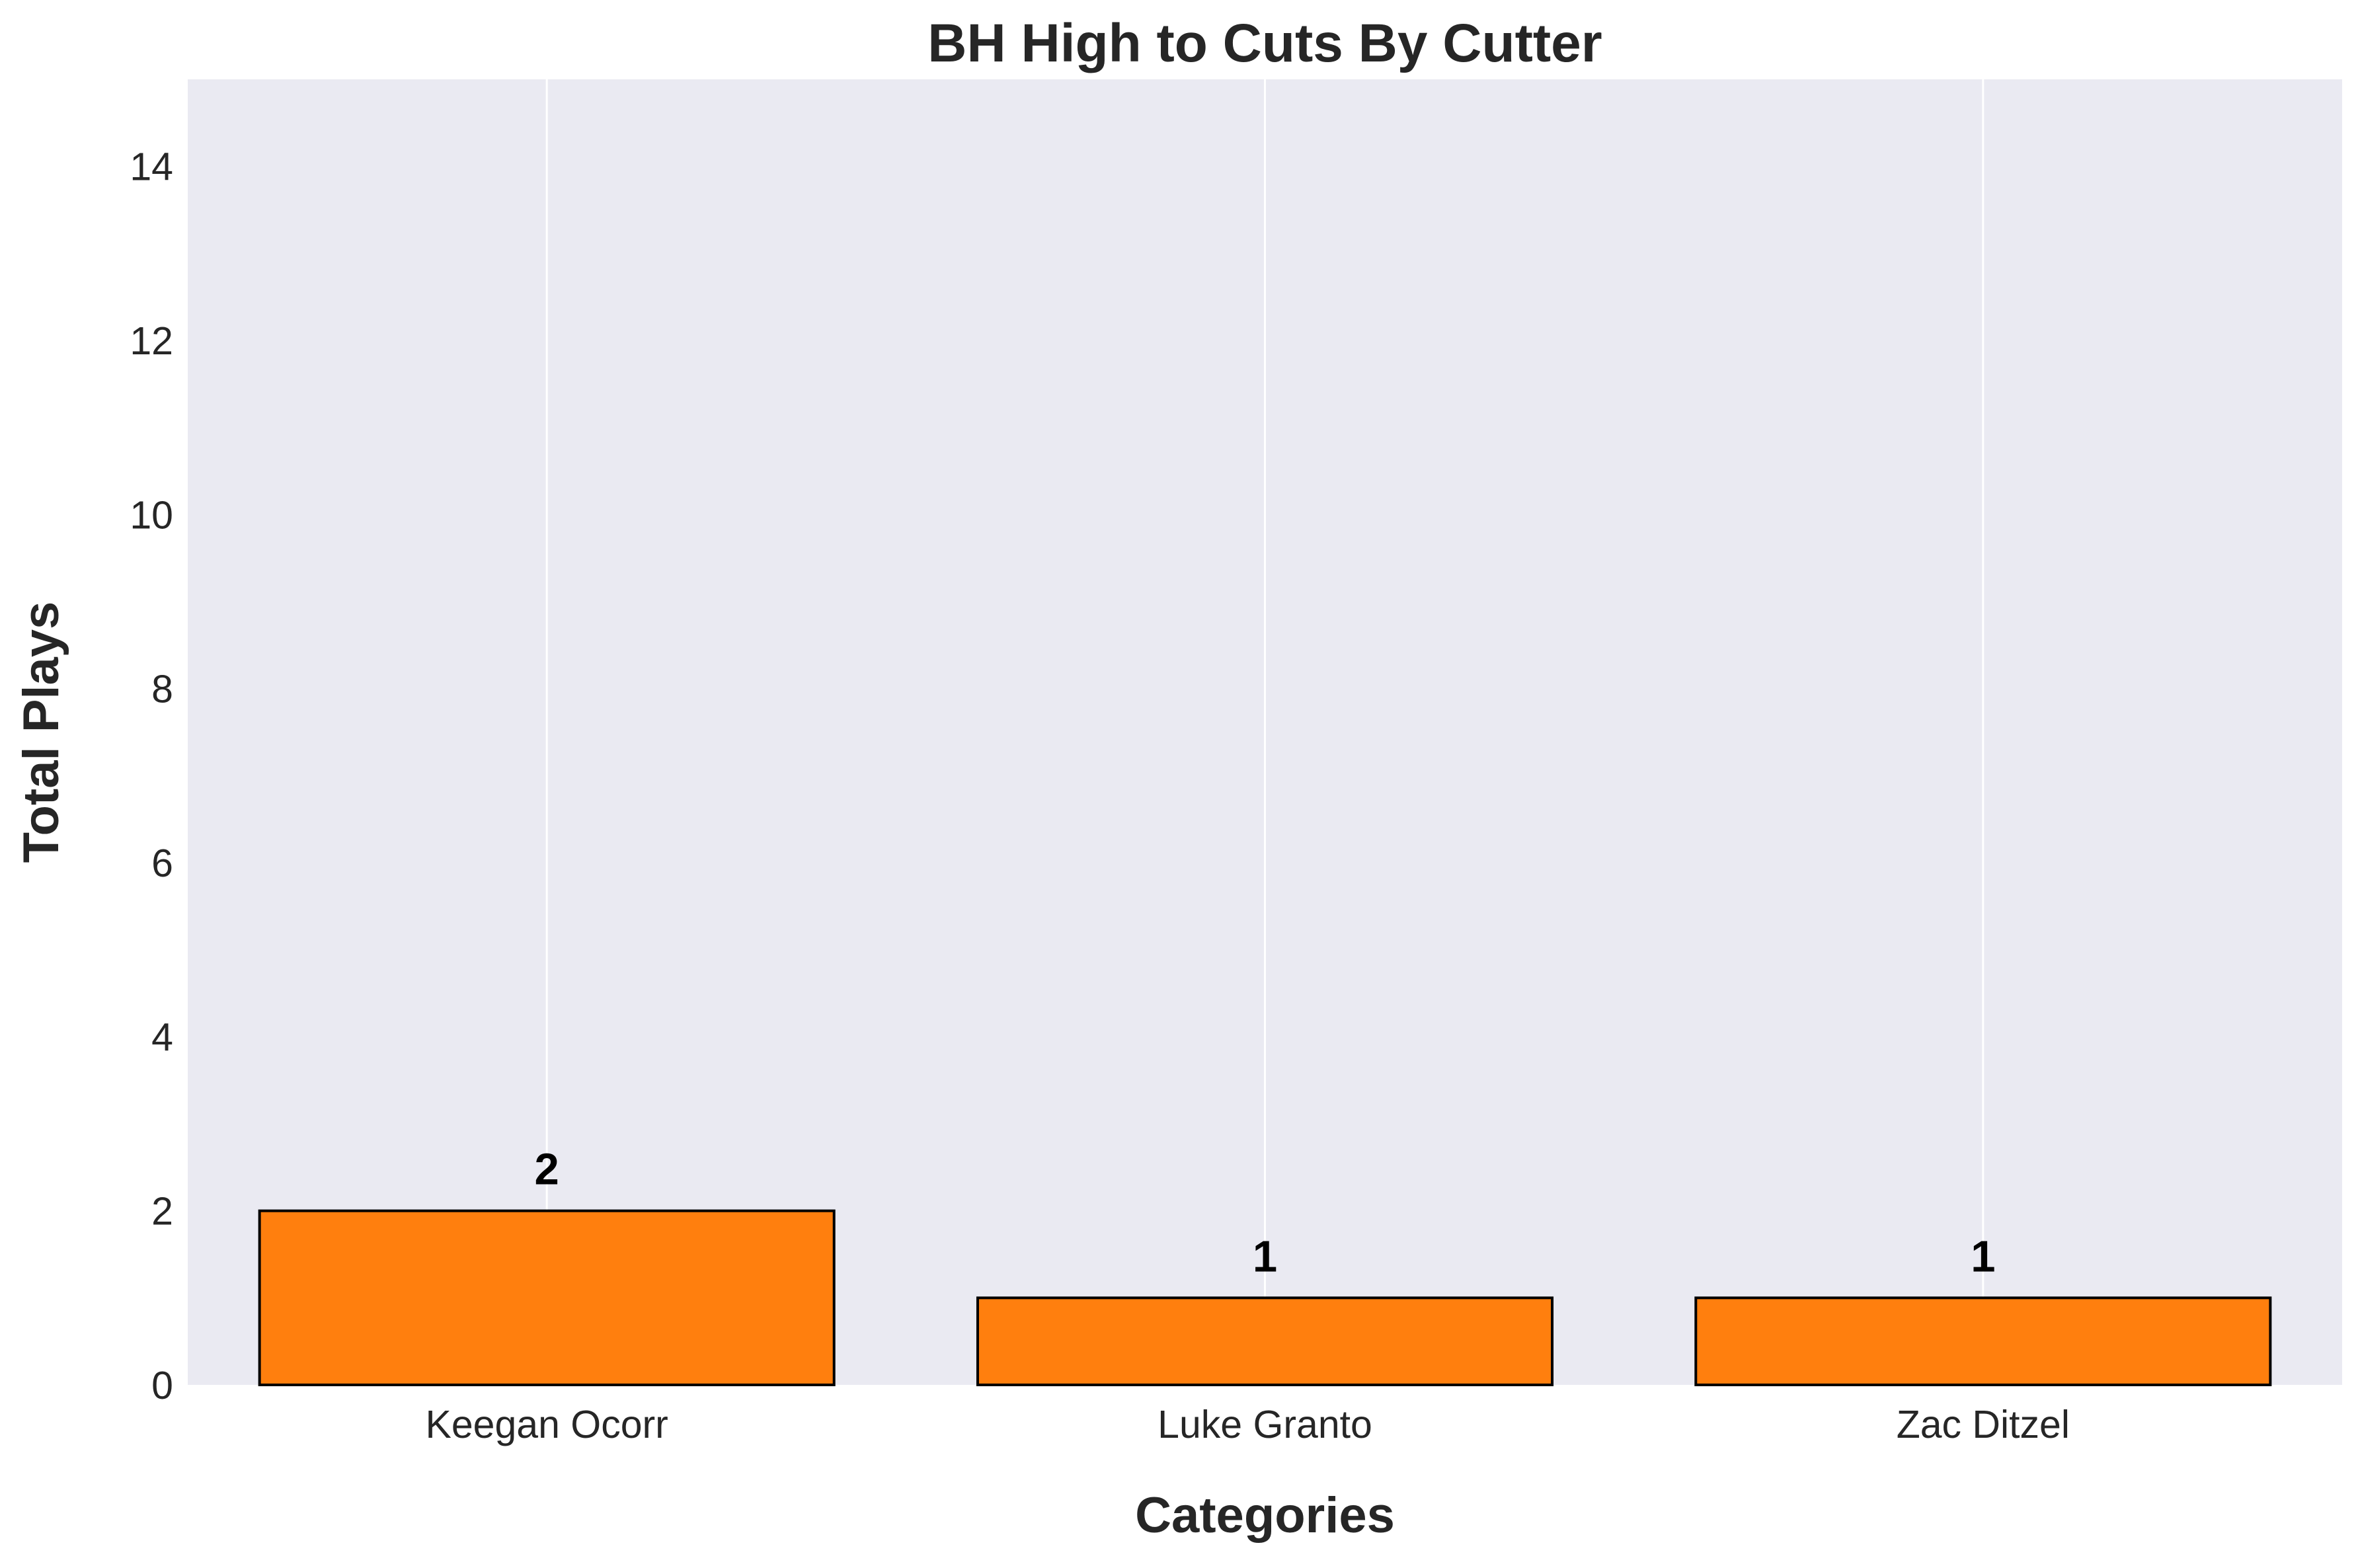  Describe the element at coordinates (162, 1212) in the screenshot. I see `y-tick-label-2: 2` at that location.